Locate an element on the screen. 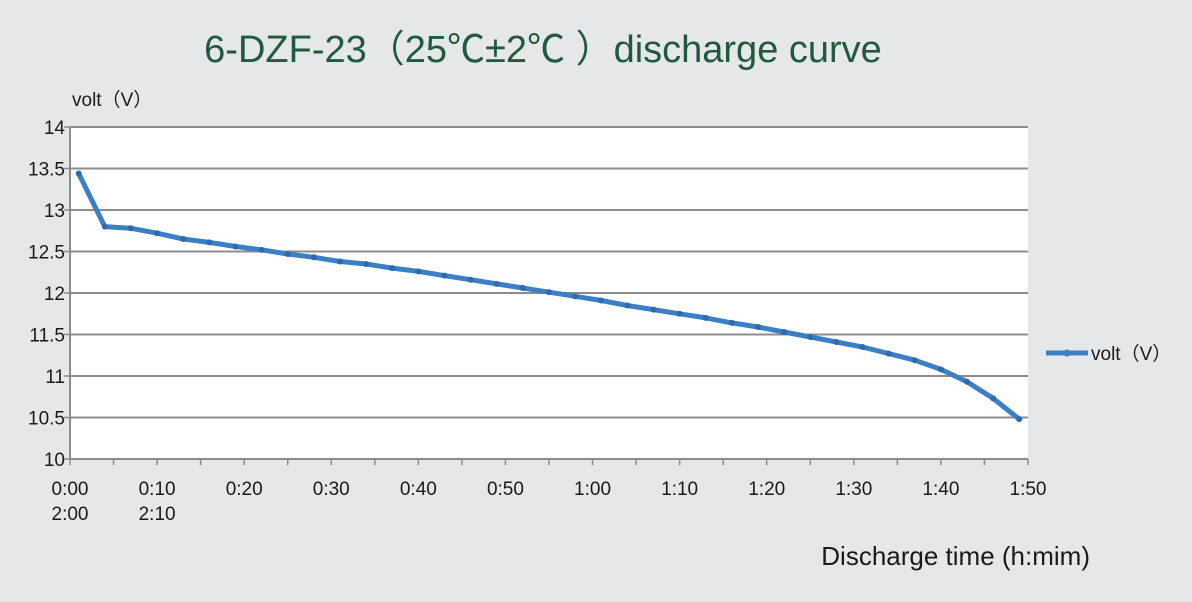  legend-label: volt（V） is located at coordinates (1131, 354).